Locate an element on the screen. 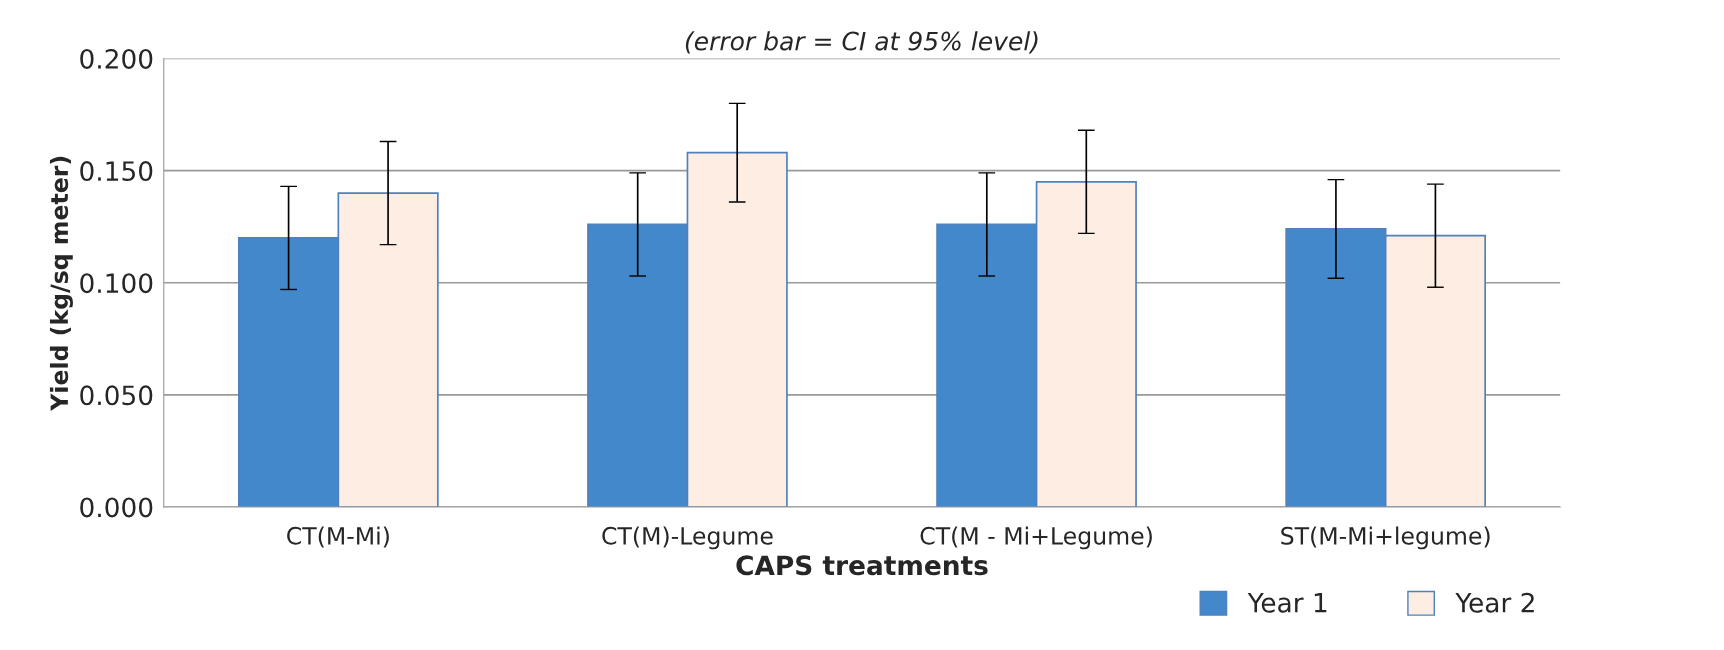  y-axis-title: Yield (kg/sq meter) is located at coordinates (61, 283).